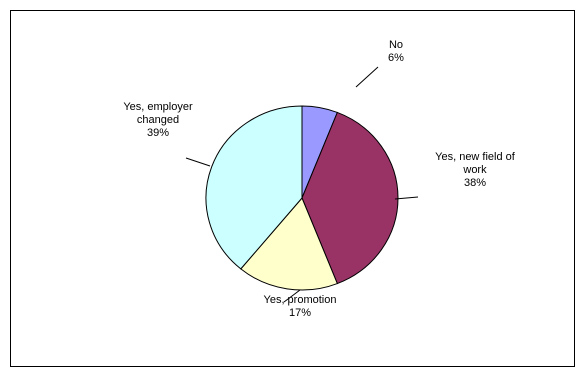  What do you see at coordinates (475, 183) in the screenshot?
I see `slice-percent-label: 38%` at bounding box center [475, 183].